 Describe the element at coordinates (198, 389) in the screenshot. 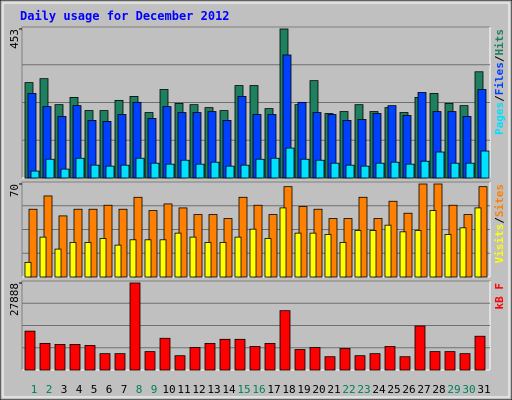

I see `x-tick-label: 12` at that location.